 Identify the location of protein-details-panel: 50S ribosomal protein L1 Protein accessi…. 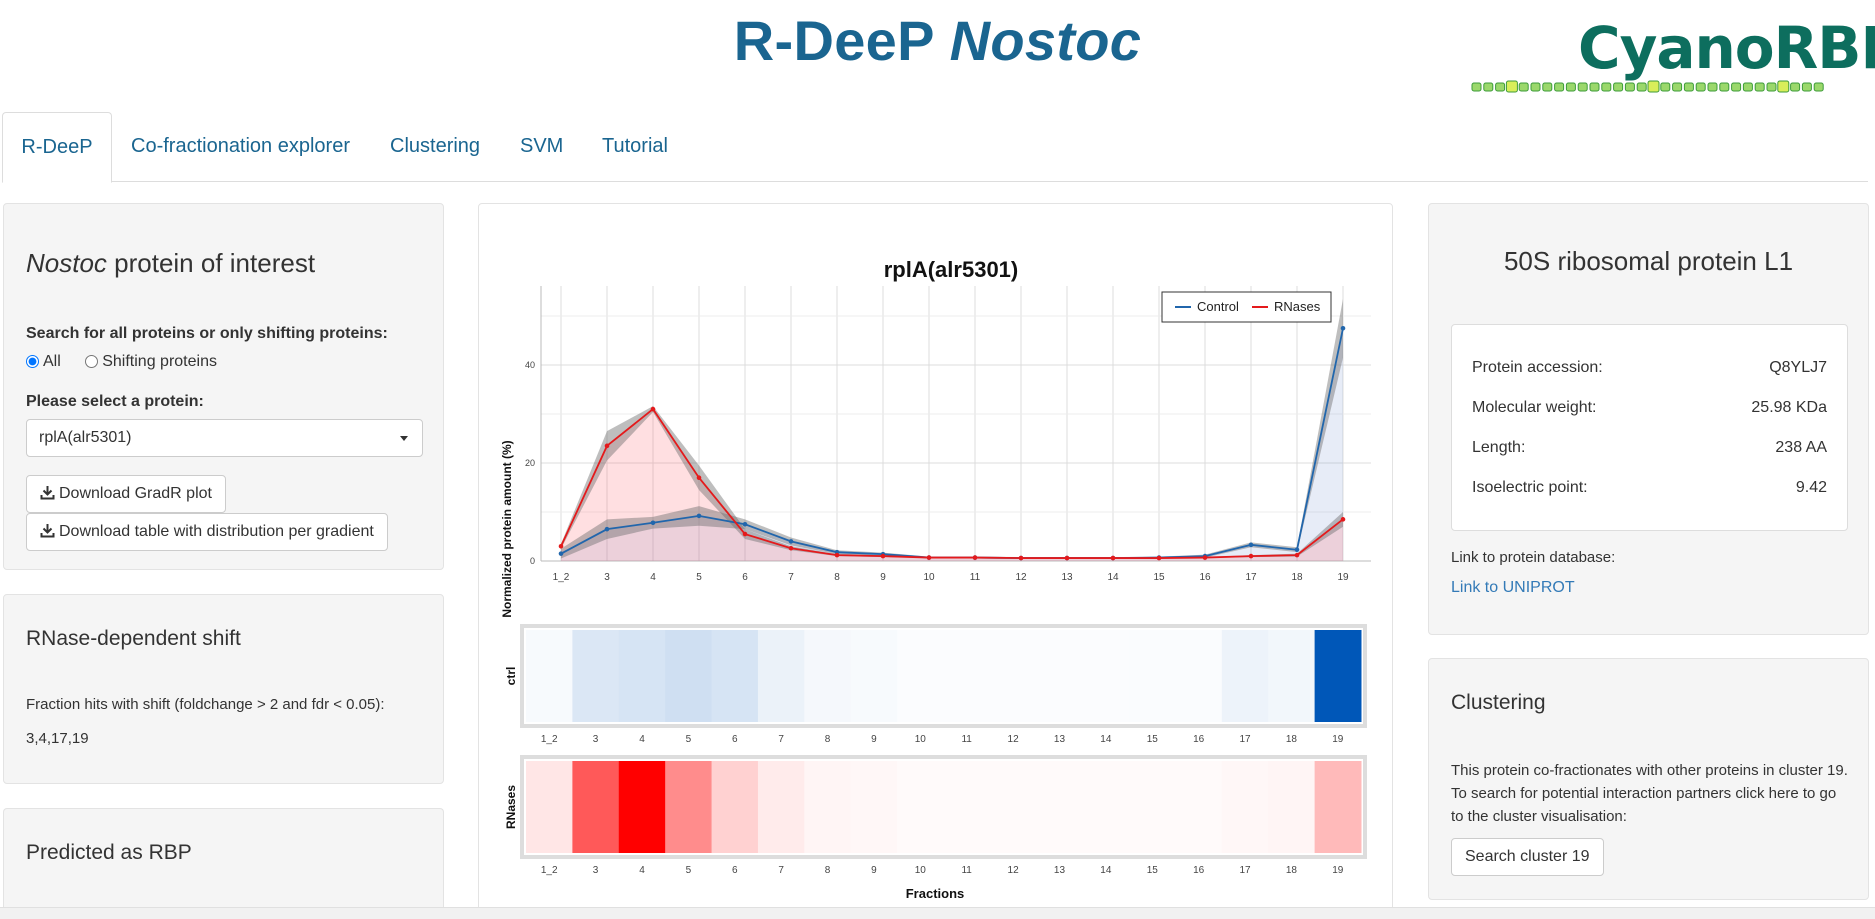
(1648, 419).